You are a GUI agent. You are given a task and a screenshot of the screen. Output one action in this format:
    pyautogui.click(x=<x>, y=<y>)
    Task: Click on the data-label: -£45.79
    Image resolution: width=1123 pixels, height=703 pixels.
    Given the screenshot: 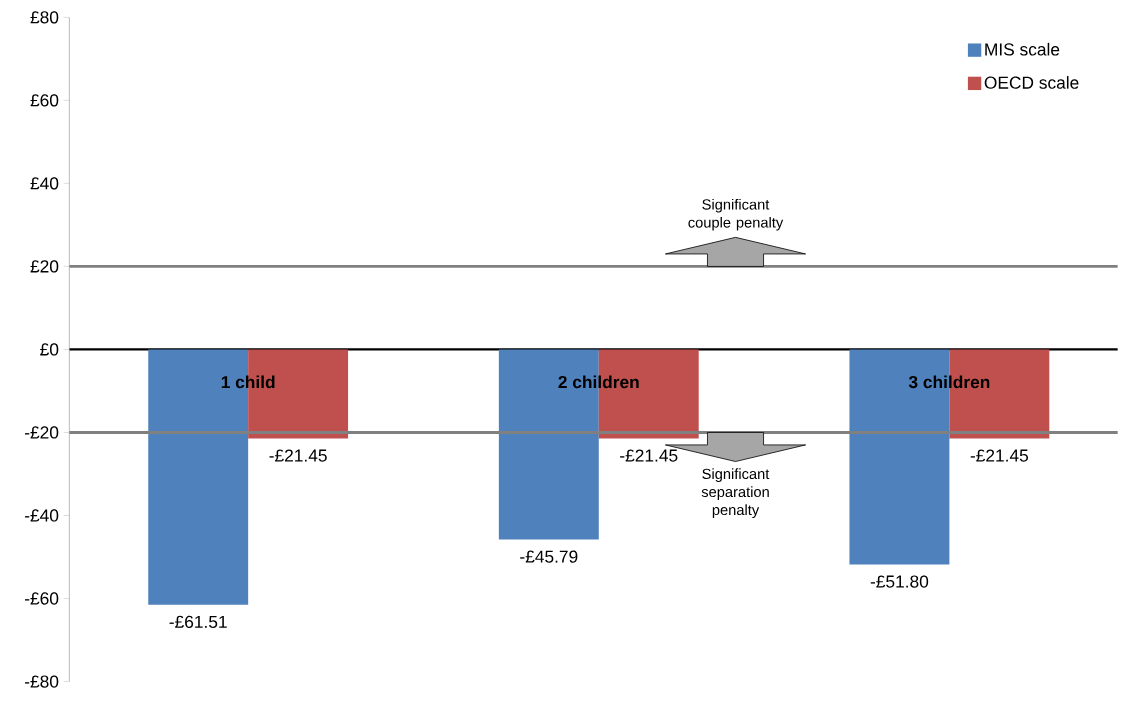 What is the action you would take?
    pyautogui.click(x=549, y=556)
    